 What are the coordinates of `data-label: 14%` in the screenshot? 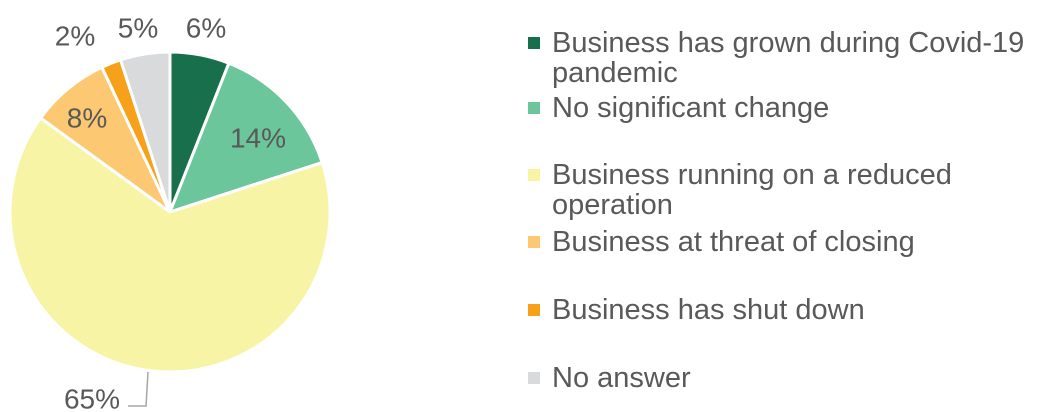 It's located at (258, 137).